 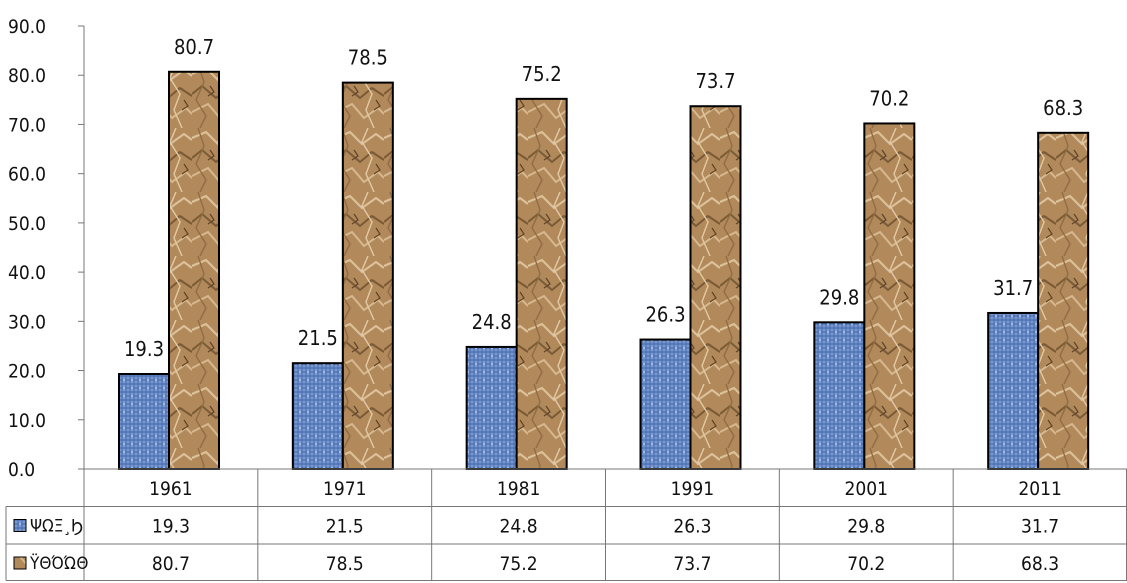 What do you see at coordinates (866, 527) in the screenshot?
I see `table-value-cell: 29.8` at bounding box center [866, 527].